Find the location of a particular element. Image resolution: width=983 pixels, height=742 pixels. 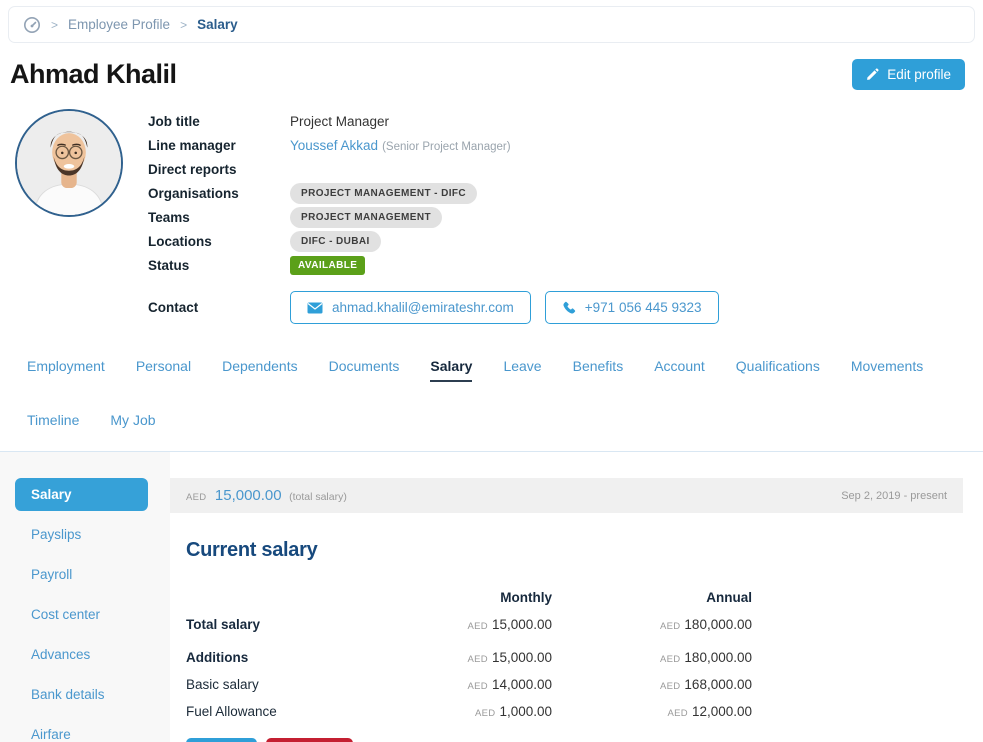

row-label: Additions is located at coordinates (217, 657).